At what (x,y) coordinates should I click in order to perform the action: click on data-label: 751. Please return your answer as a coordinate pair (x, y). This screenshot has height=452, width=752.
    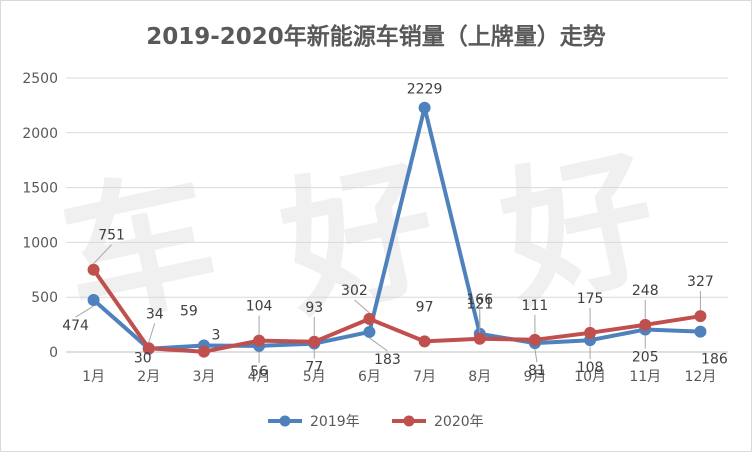
    Looking at the image, I should click on (111, 236).